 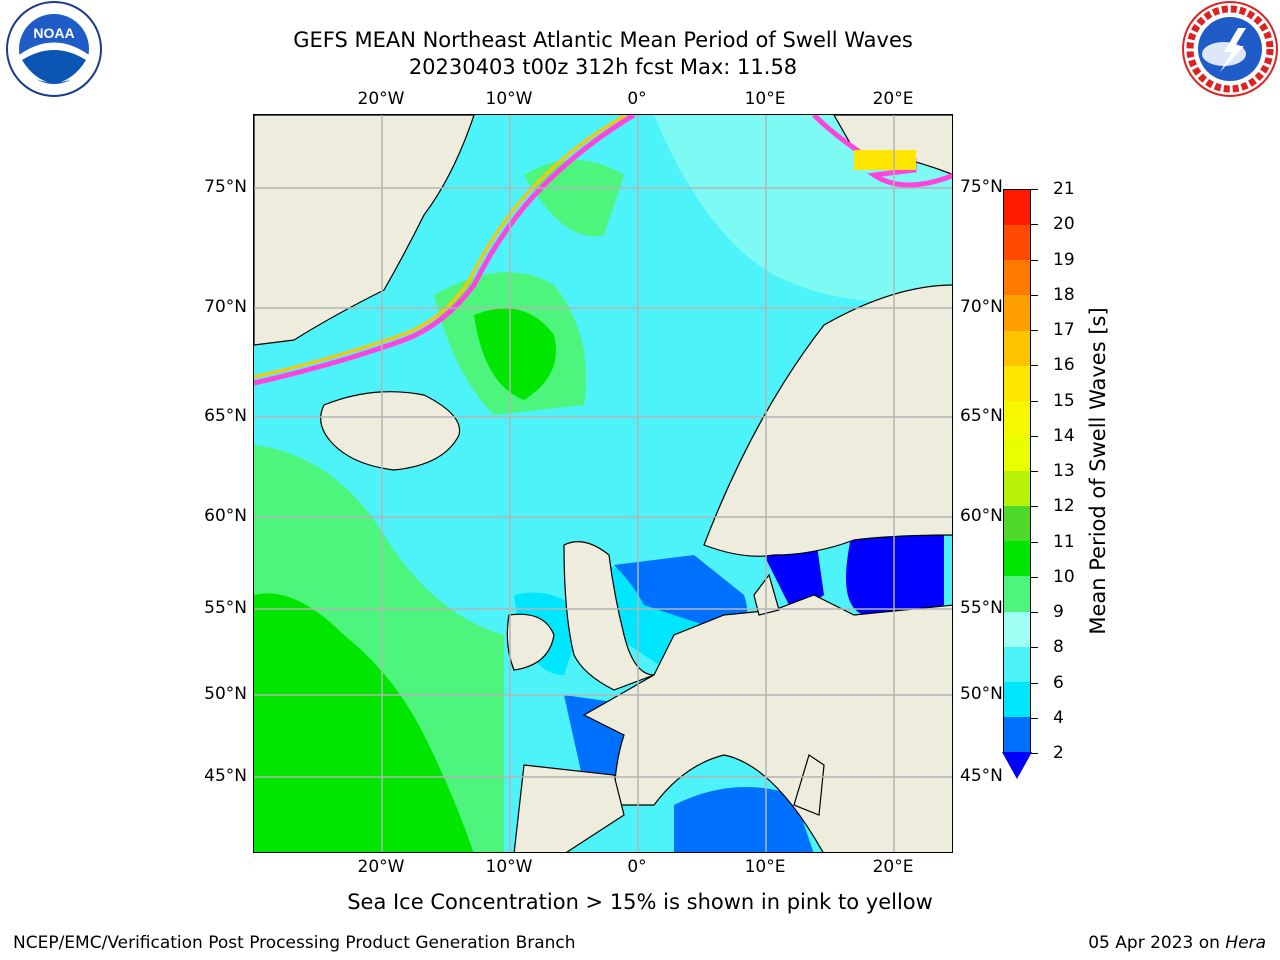 I want to click on lat-label-right: 70°N, so click(x=981, y=307).